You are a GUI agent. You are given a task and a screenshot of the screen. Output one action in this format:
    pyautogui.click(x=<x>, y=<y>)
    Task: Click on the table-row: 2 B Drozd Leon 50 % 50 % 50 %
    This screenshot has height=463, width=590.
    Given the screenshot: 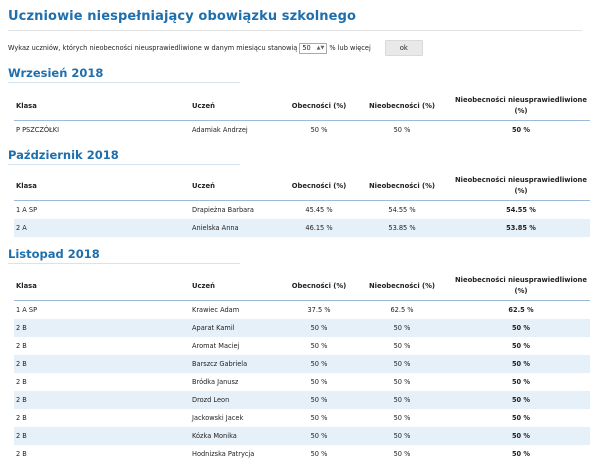 What is the action you would take?
    pyautogui.click(x=302, y=400)
    